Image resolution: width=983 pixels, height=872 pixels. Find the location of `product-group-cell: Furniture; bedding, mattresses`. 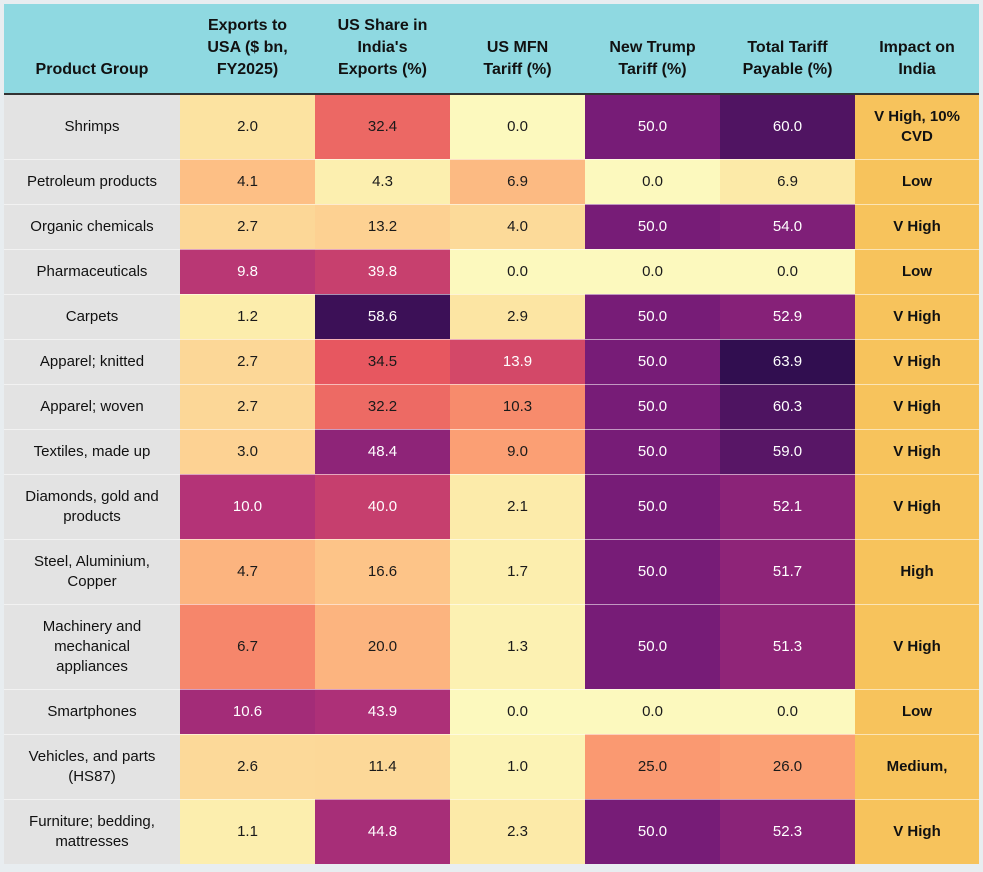

product-group-cell: Furniture; bedding, mattresses is located at coordinates (92, 831).